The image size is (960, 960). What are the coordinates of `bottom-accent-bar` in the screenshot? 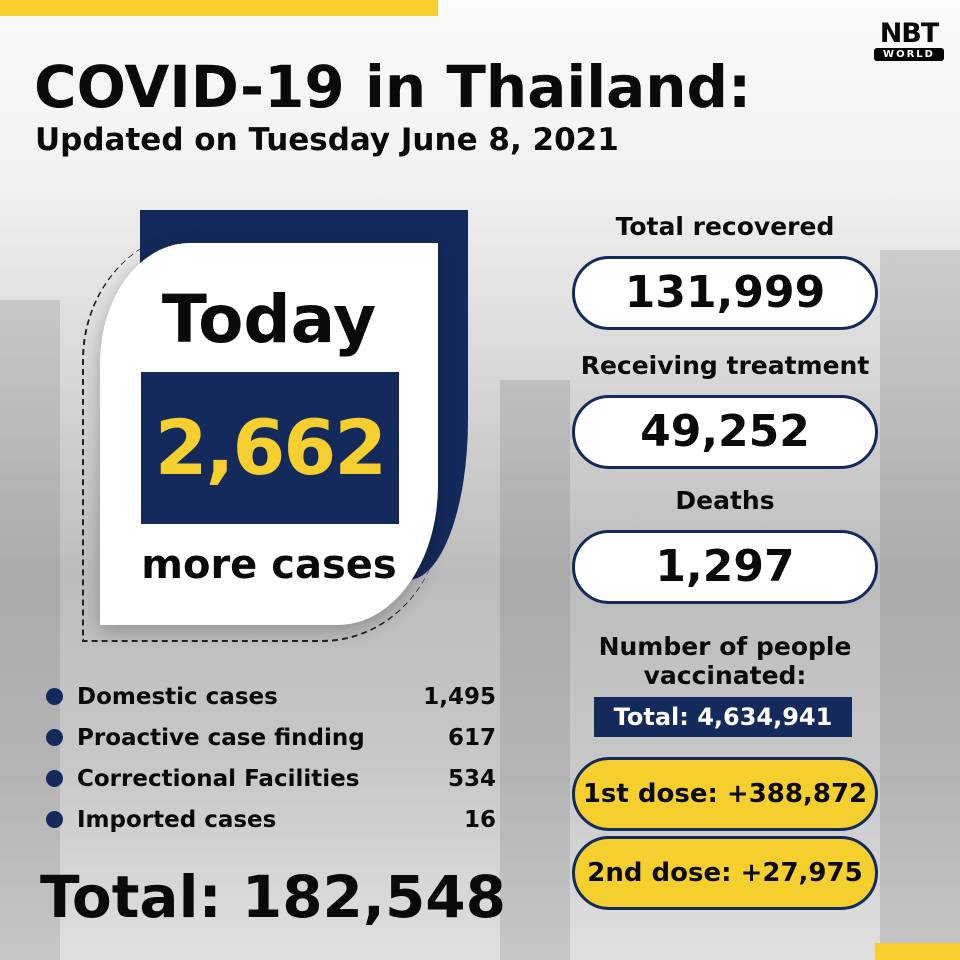 It's located at (917, 951).